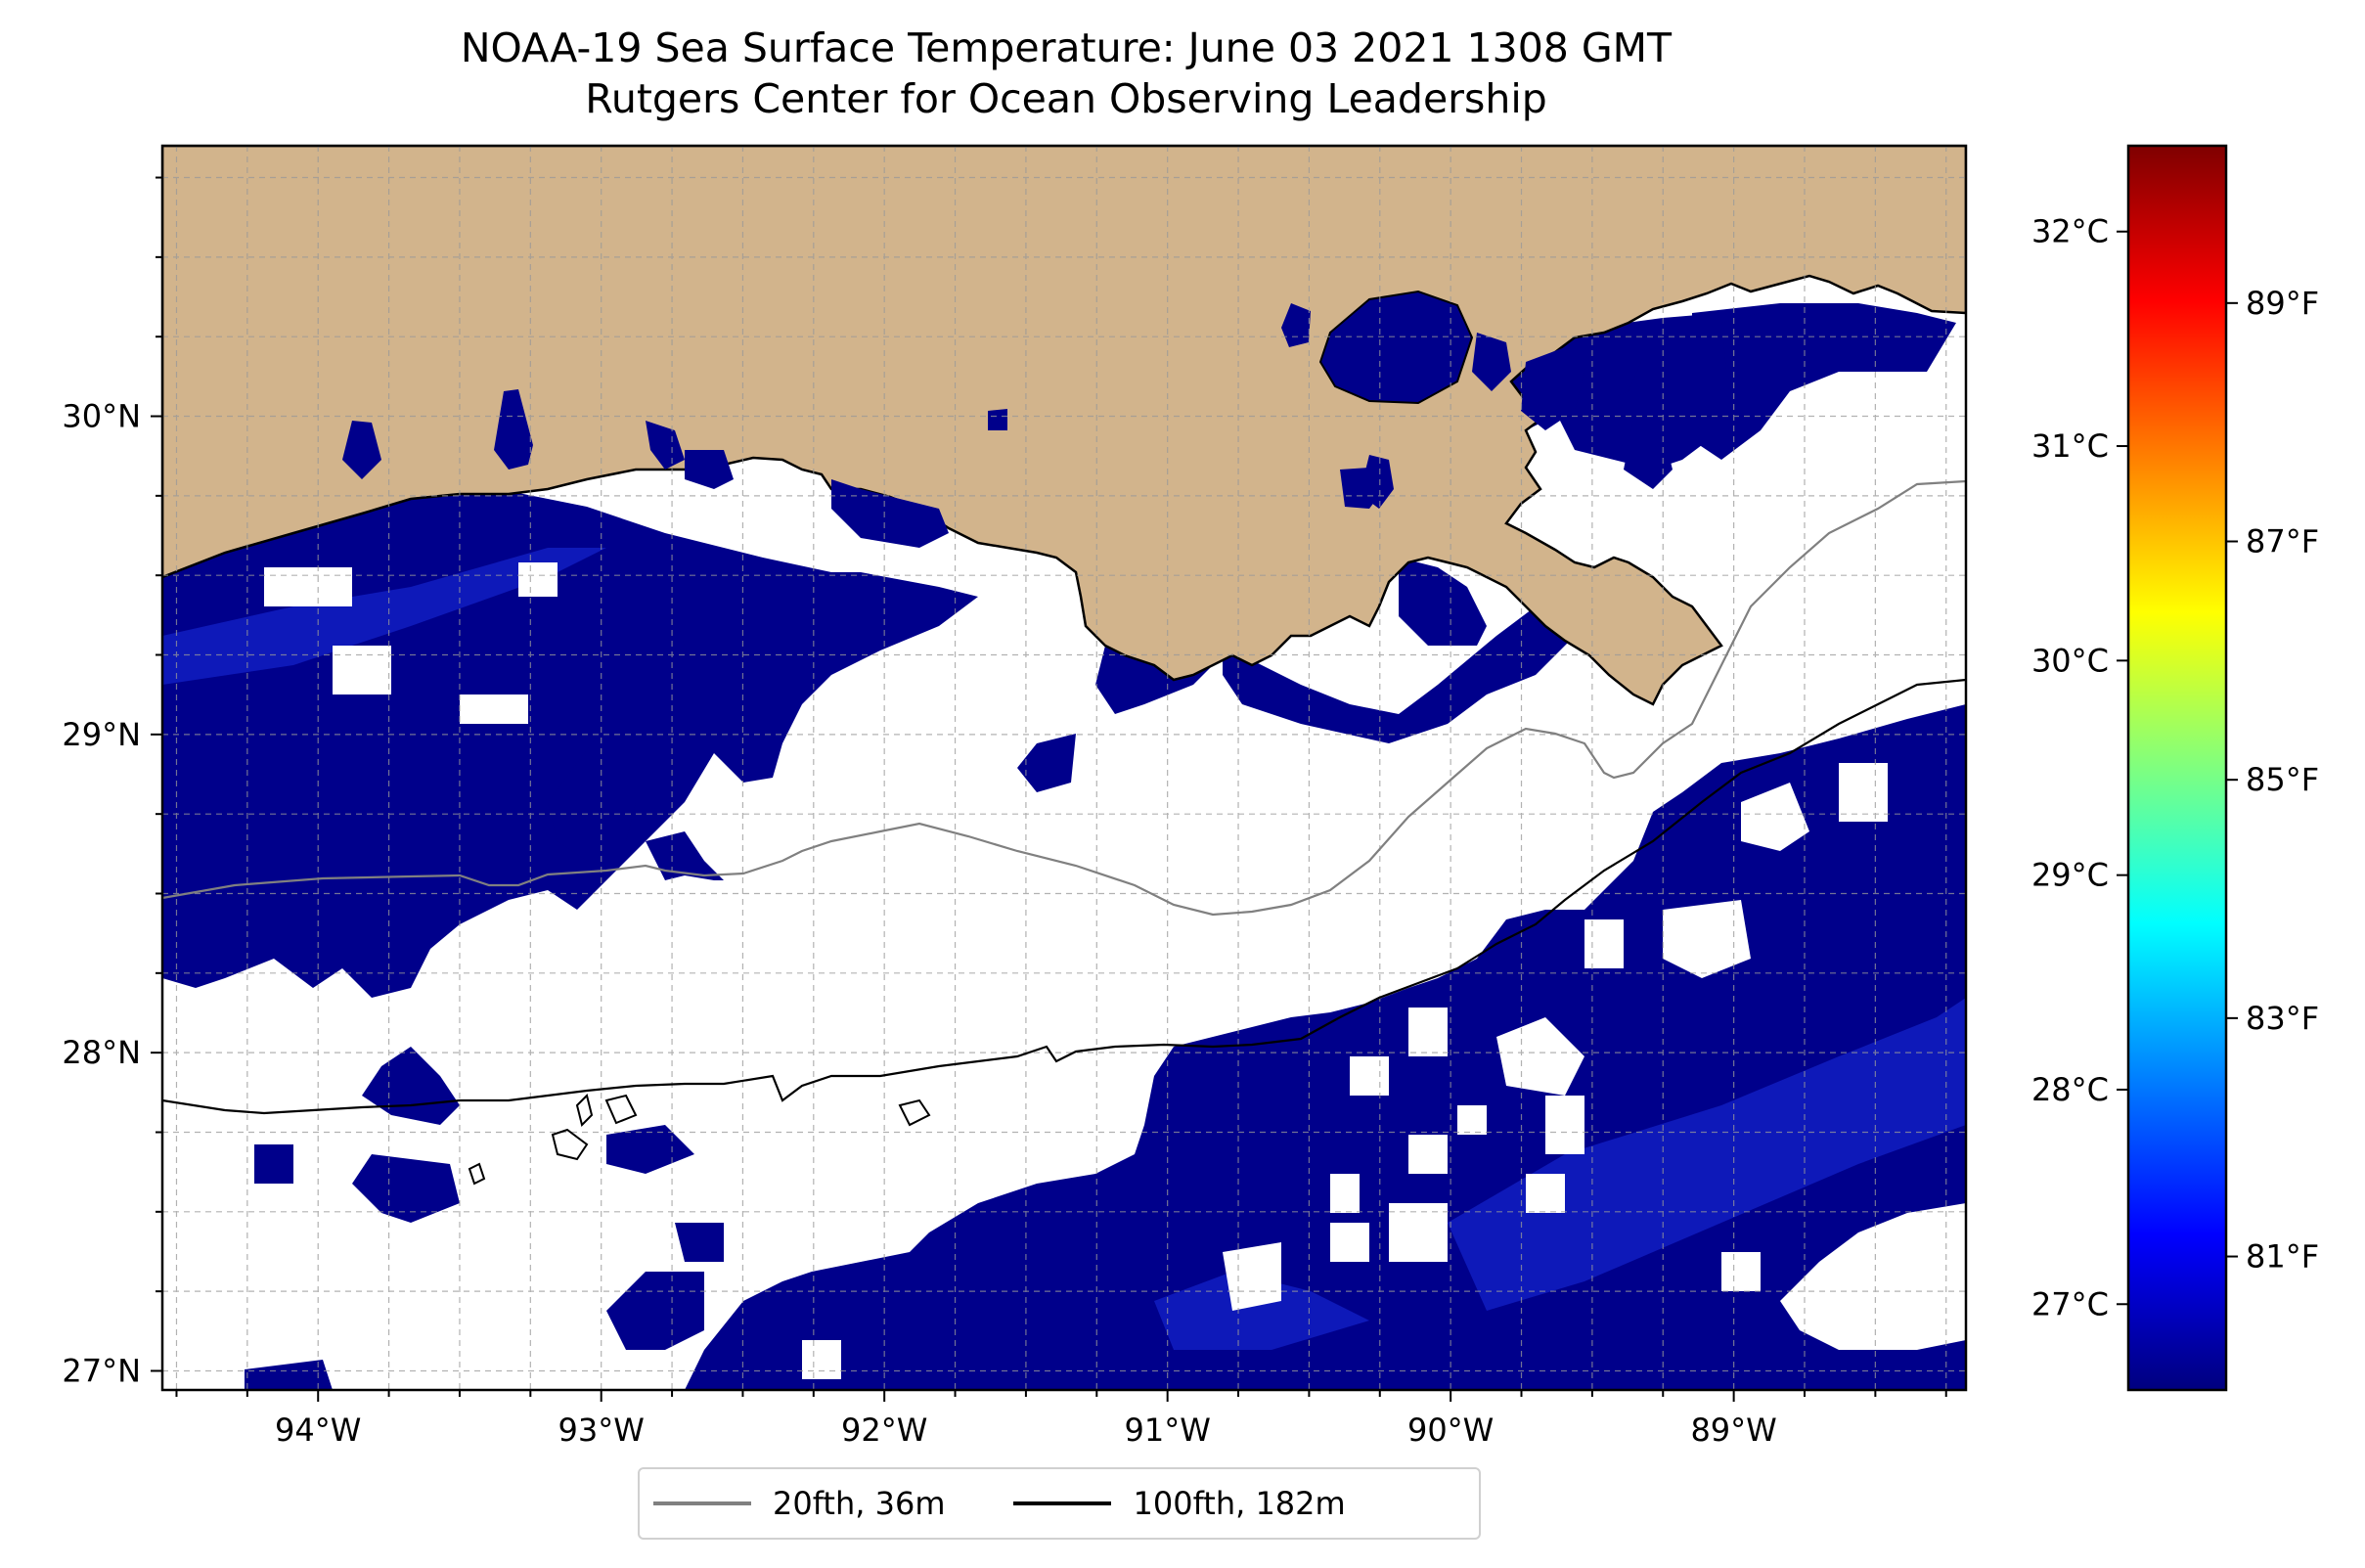  I want to click on legend-item-100fth: 100fth, 182m, so click(1172, 1503).